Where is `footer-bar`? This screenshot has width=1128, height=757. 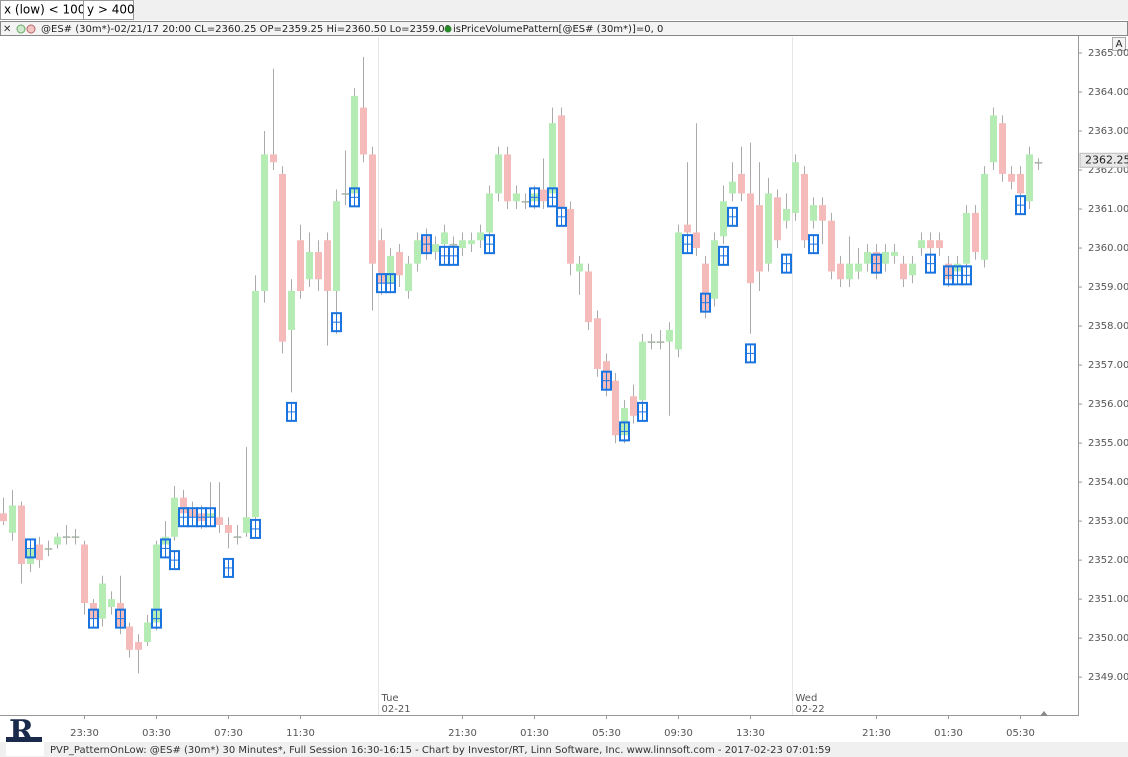 footer-bar is located at coordinates (564, 749).